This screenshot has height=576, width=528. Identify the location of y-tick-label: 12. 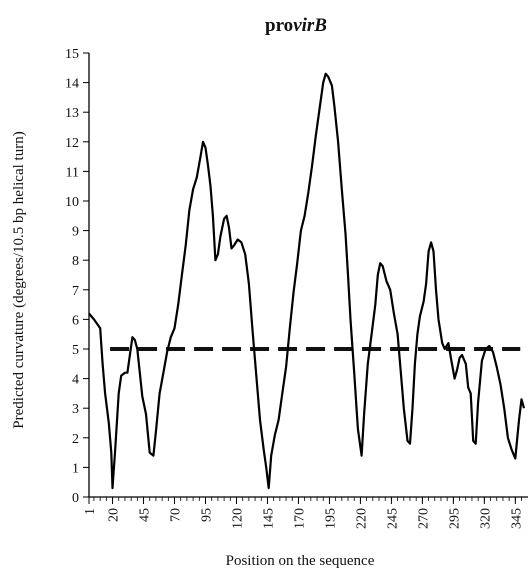
(72, 143).